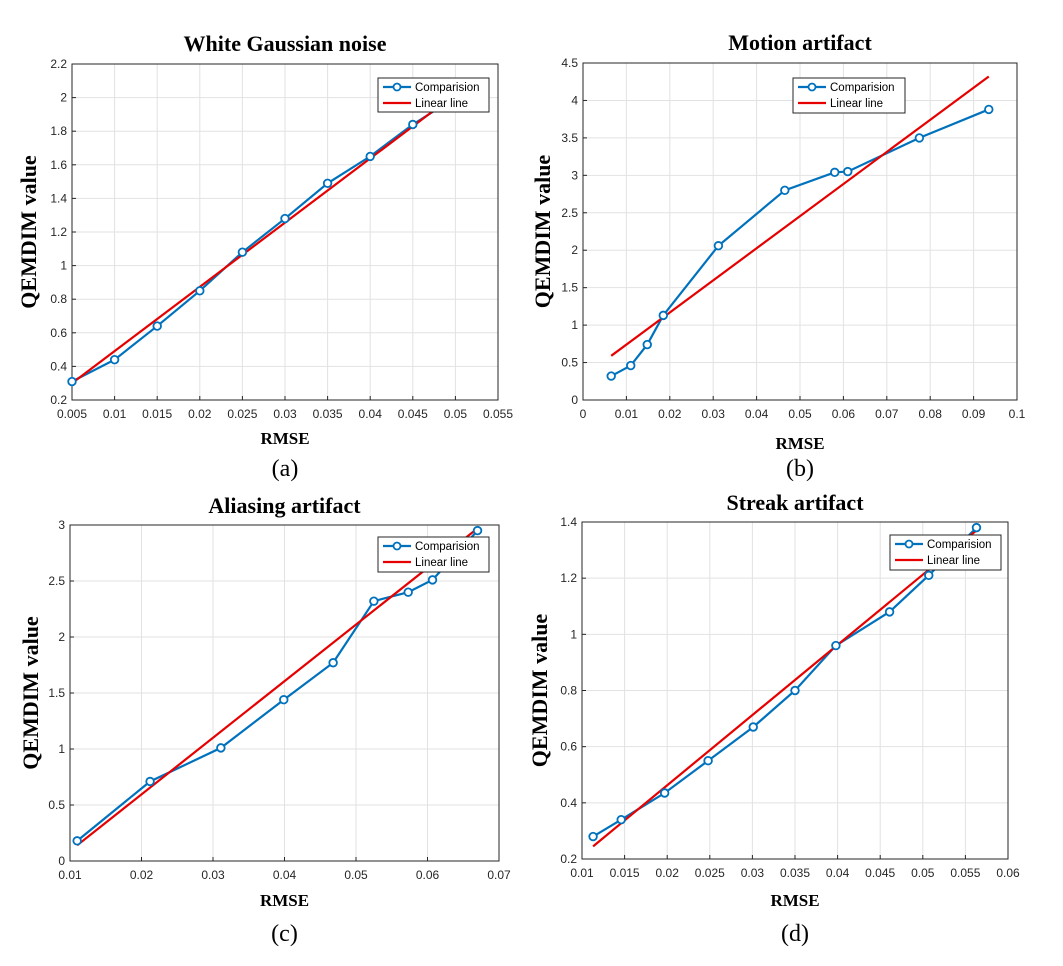 This screenshot has height=966, width=1063. Describe the element at coordinates (498, 414) in the screenshot. I see `x-tick-label: 0.055` at that location.